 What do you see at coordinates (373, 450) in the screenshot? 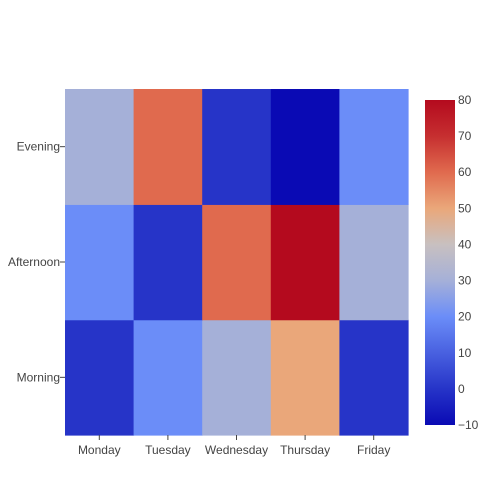
I see `x-tick-label: Friday` at bounding box center [373, 450].